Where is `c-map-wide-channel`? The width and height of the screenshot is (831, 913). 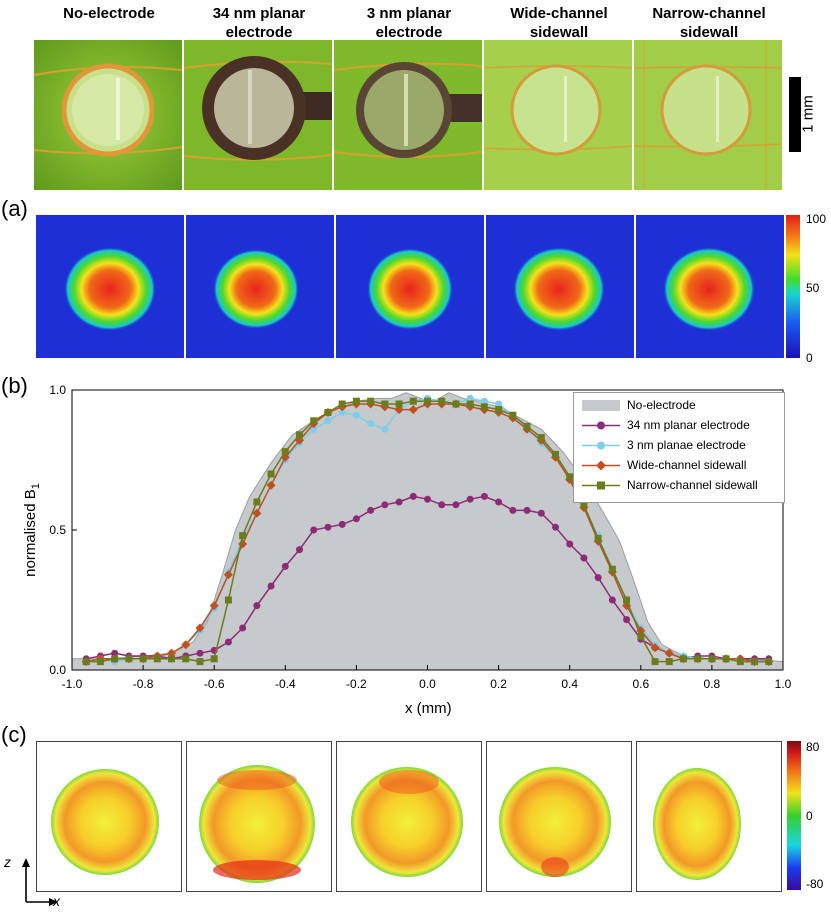
c-map-wide-channel is located at coordinates (559, 816).